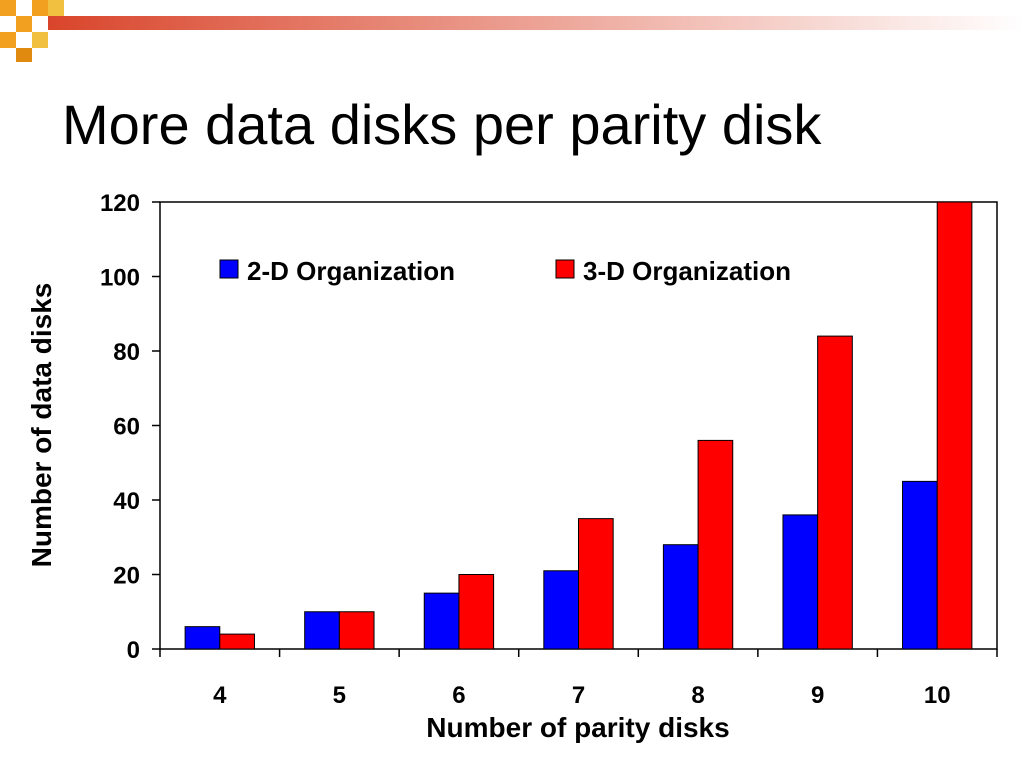 The width and height of the screenshot is (1024, 768). What do you see at coordinates (351, 271) in the screenshot?
I see `legend-label: 2-D Organization` at bounding box center [351, 271].